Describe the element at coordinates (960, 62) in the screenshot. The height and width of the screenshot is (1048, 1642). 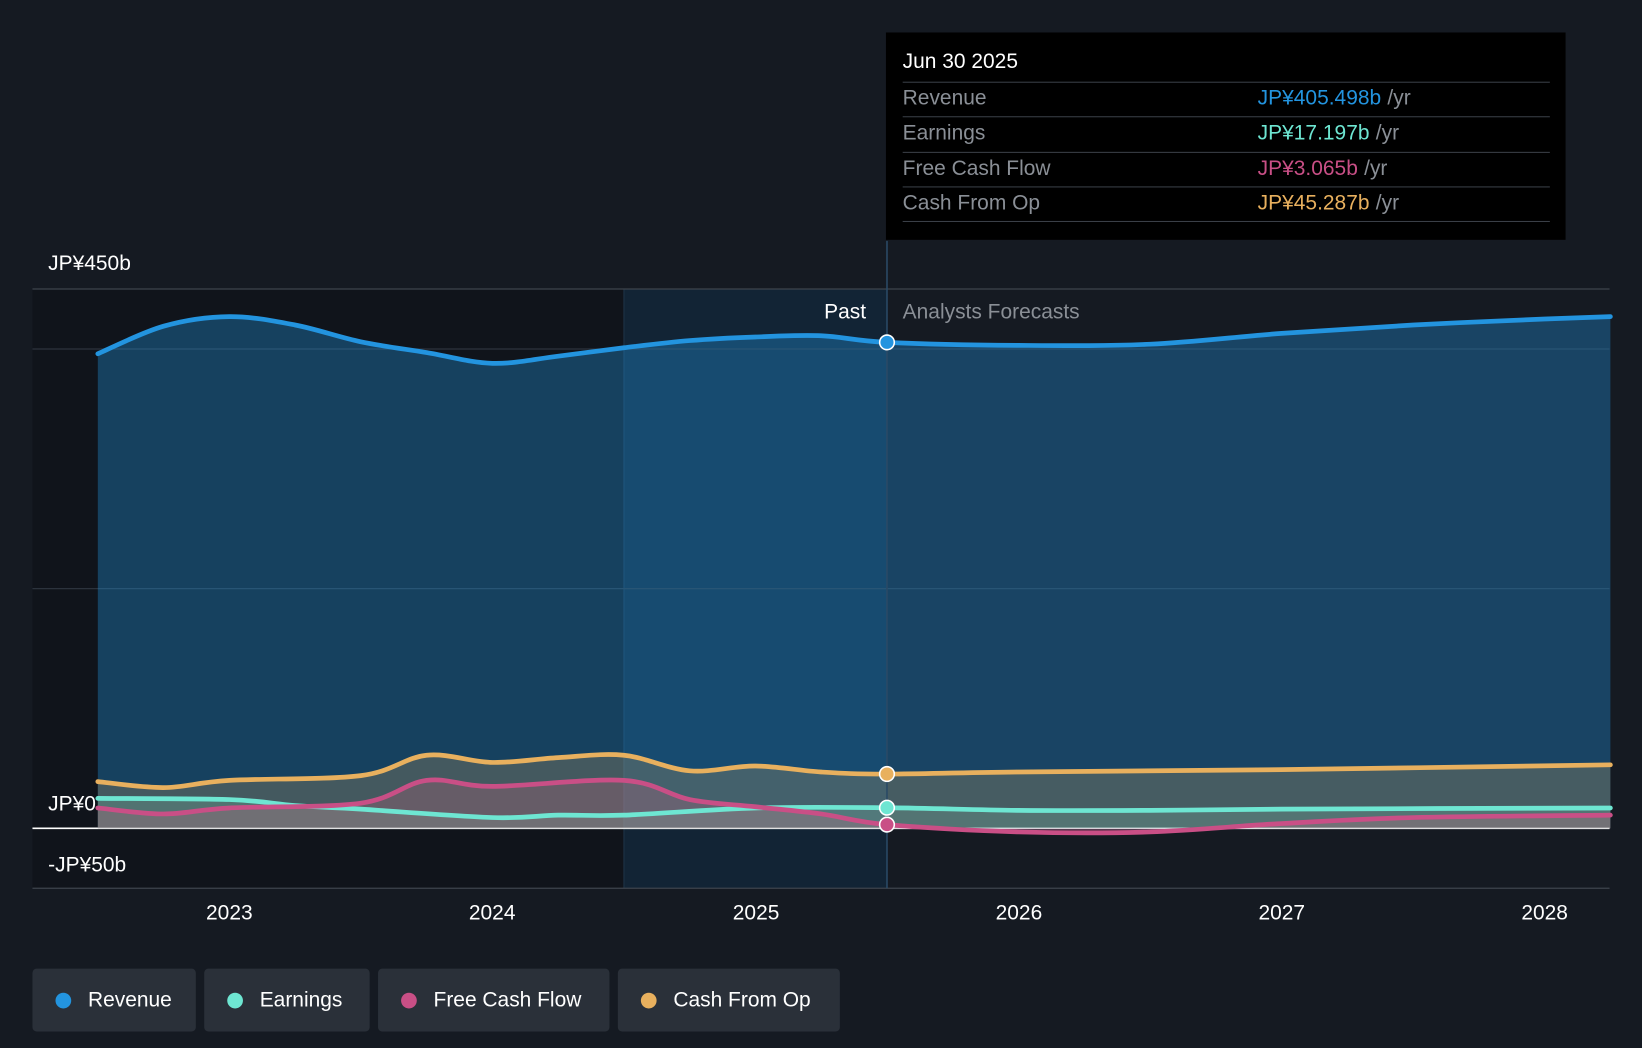
I see `tooltip-date: Jun 30 2025` at that location.